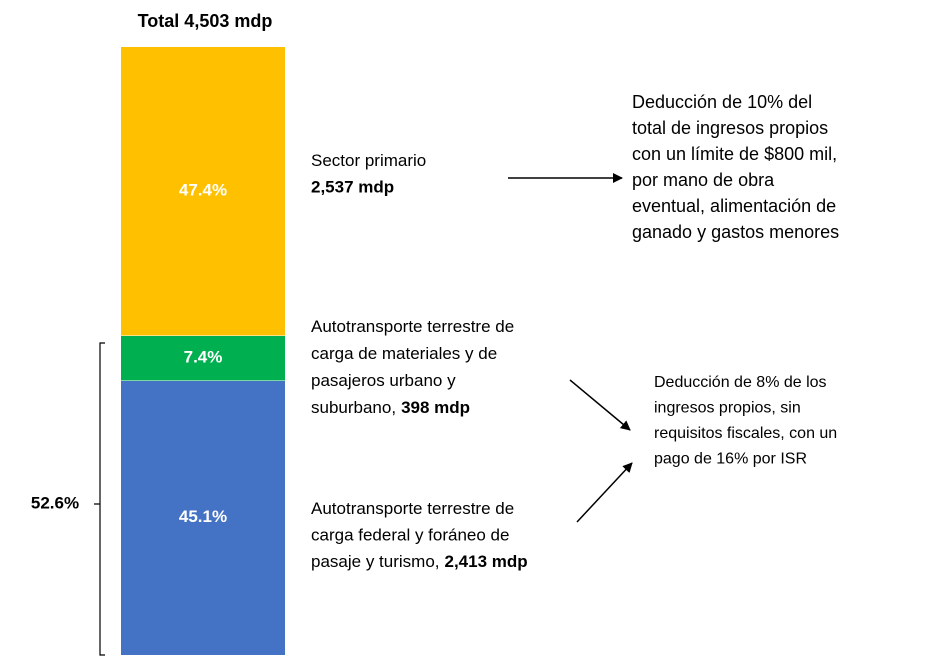  I want to click on annotation-amount: 2,537 mdp, so click(352, 186).